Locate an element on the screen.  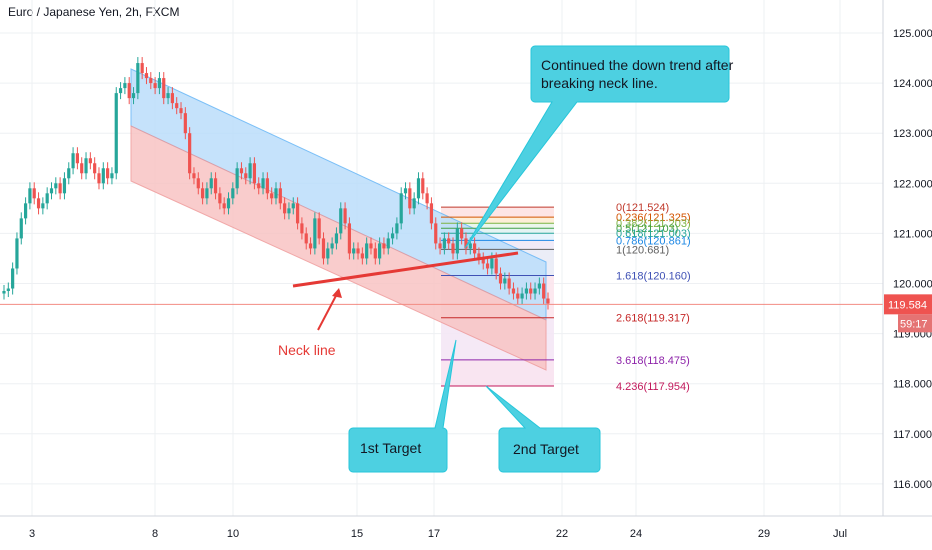
time-tick-label: 3 is located at coordinates (32, 534).